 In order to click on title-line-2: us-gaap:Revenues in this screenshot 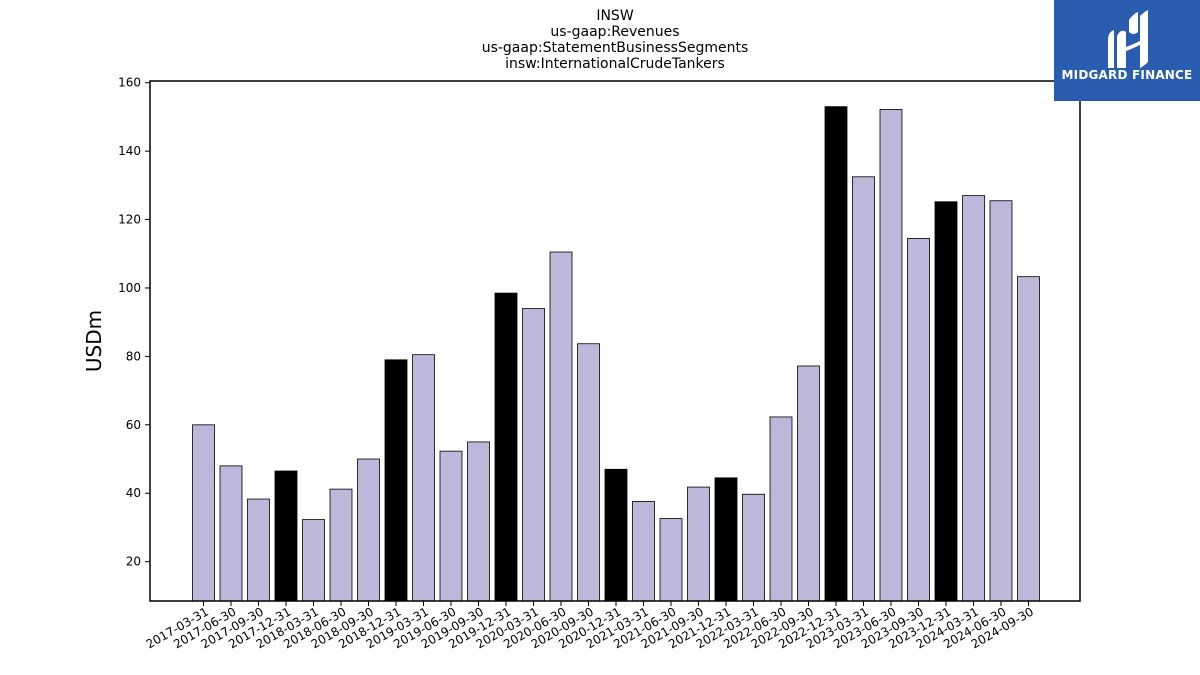, I will do `click(614, 32)`.